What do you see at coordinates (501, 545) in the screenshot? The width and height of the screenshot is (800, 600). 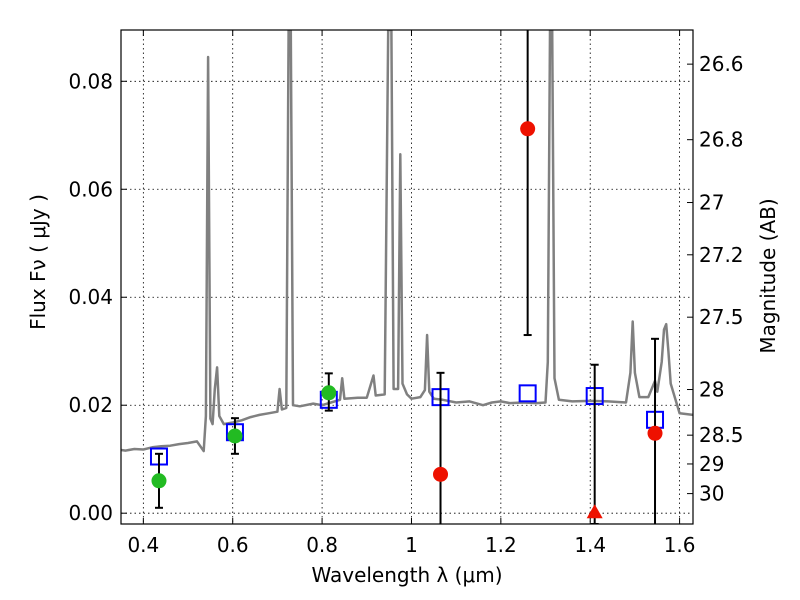 I see `x-tick-label: 1.2` at bounding box center [501, 545].